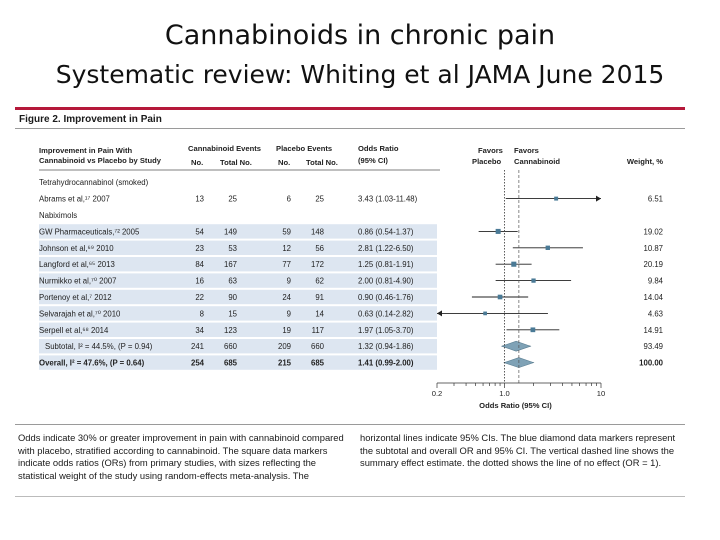  Describe the element at coordinates (386, 346) in the screenshot. I see `odds-ratio-cell: 1.32 (0.94-1.86)` at that location.